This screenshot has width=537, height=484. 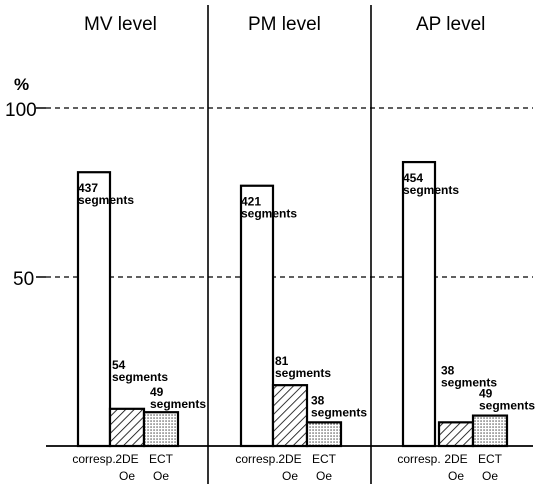 I want to click on mv-category-corresp: corresp., so click(x=93, y=459).